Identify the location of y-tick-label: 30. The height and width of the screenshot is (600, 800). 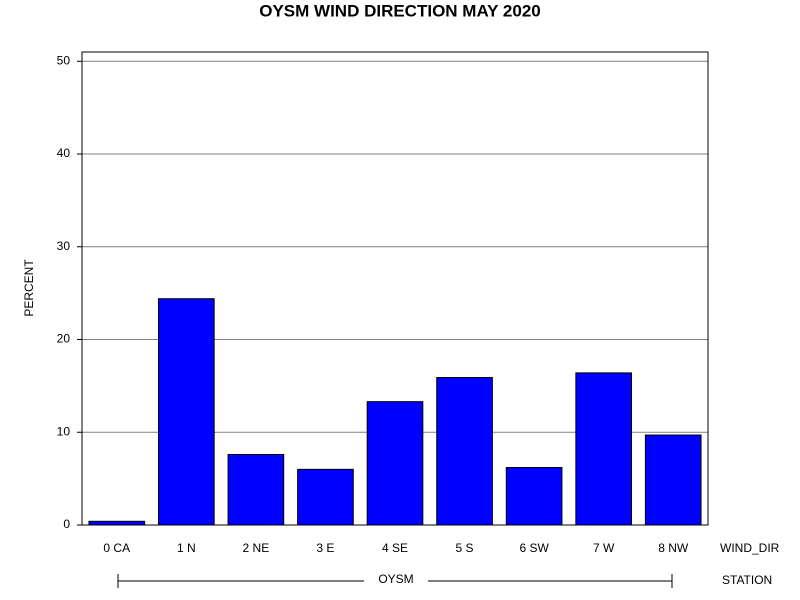
(64, 246).